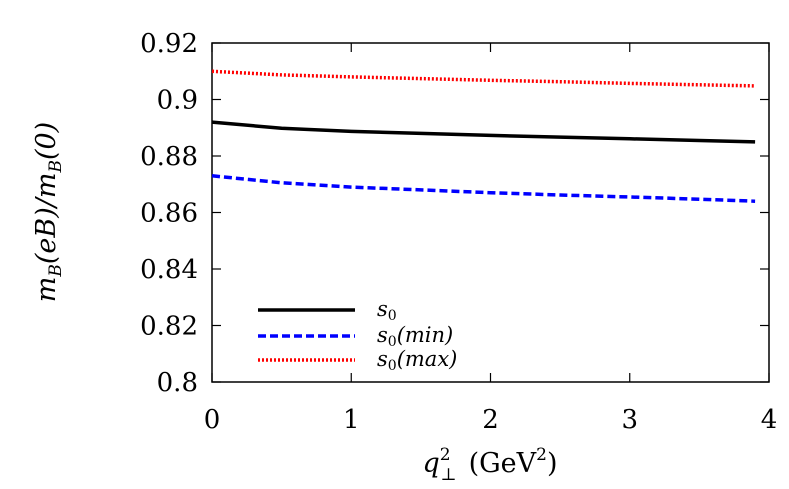 This screenshot has width=789, height=489. Describe the element at coordinates (212, 420) in the screenshot. I see `x-tick-label: 0` at that location.